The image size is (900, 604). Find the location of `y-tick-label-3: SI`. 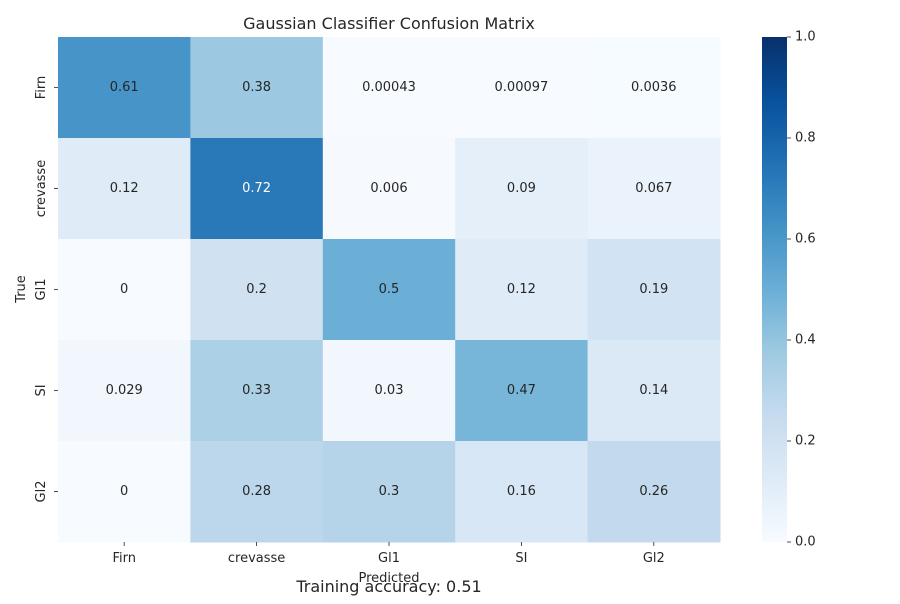

y-tick-label-3: SI is located at coordinates (41, 390).